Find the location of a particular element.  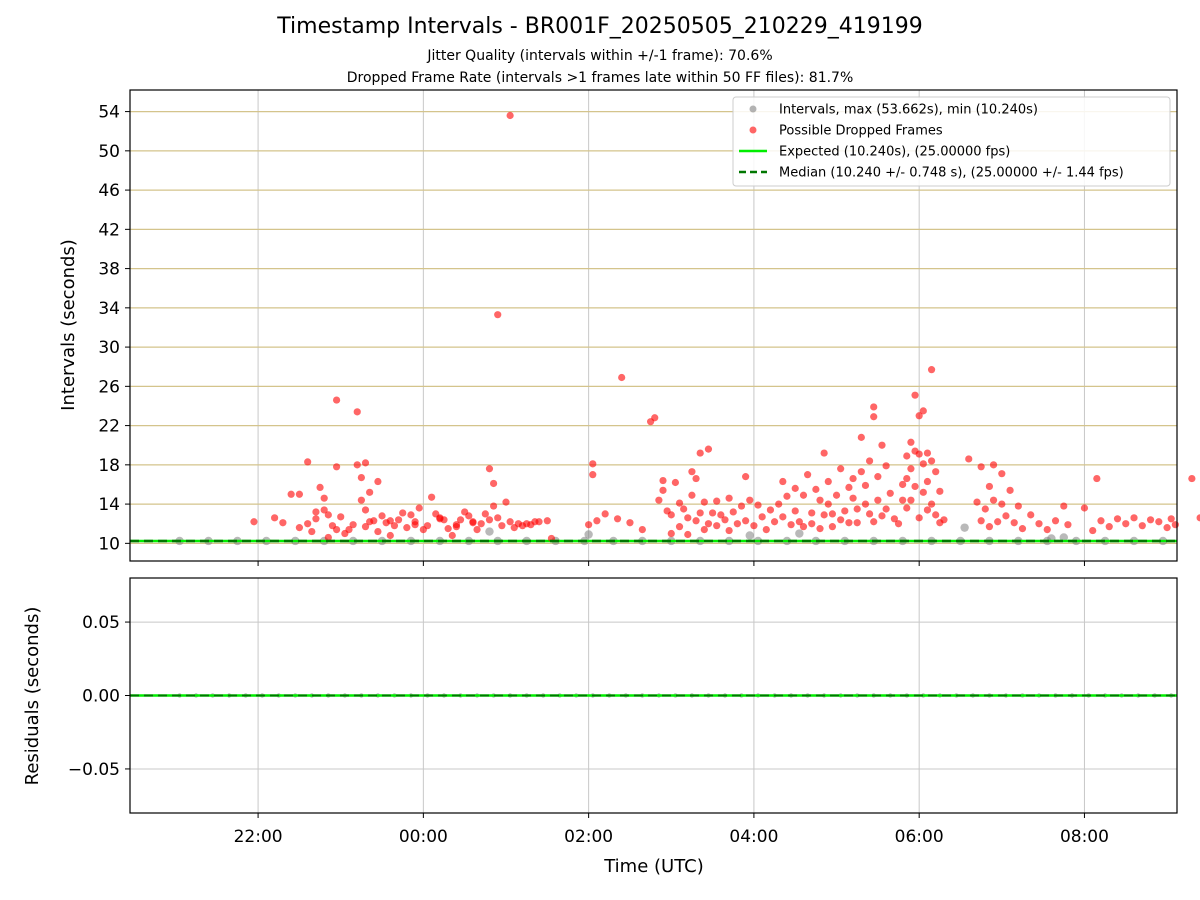

top-y-tick-label: 26 is located at coordinates (109, 387).